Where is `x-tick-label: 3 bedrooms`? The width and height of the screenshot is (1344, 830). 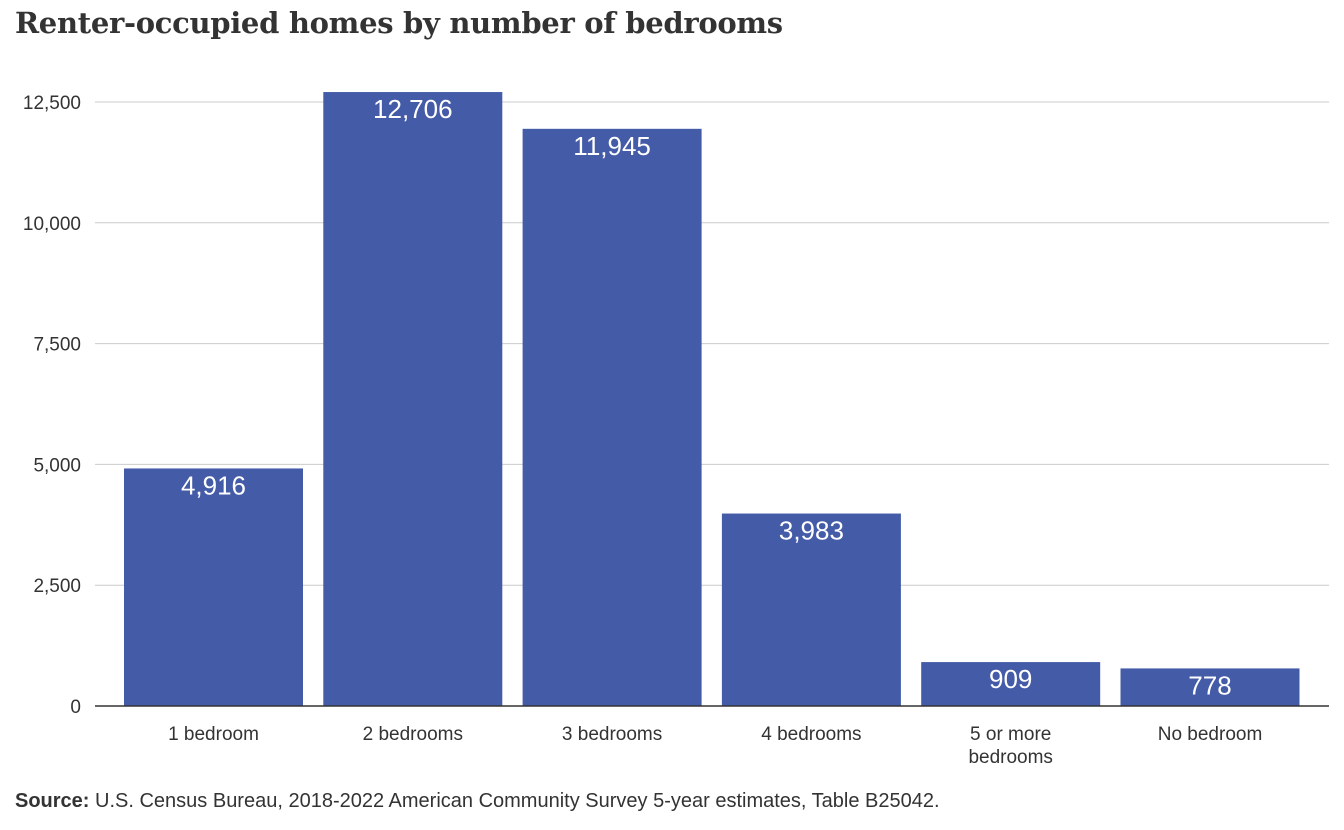 x-tick-label: 3 bedrooms is located at coordinates (612, 734).